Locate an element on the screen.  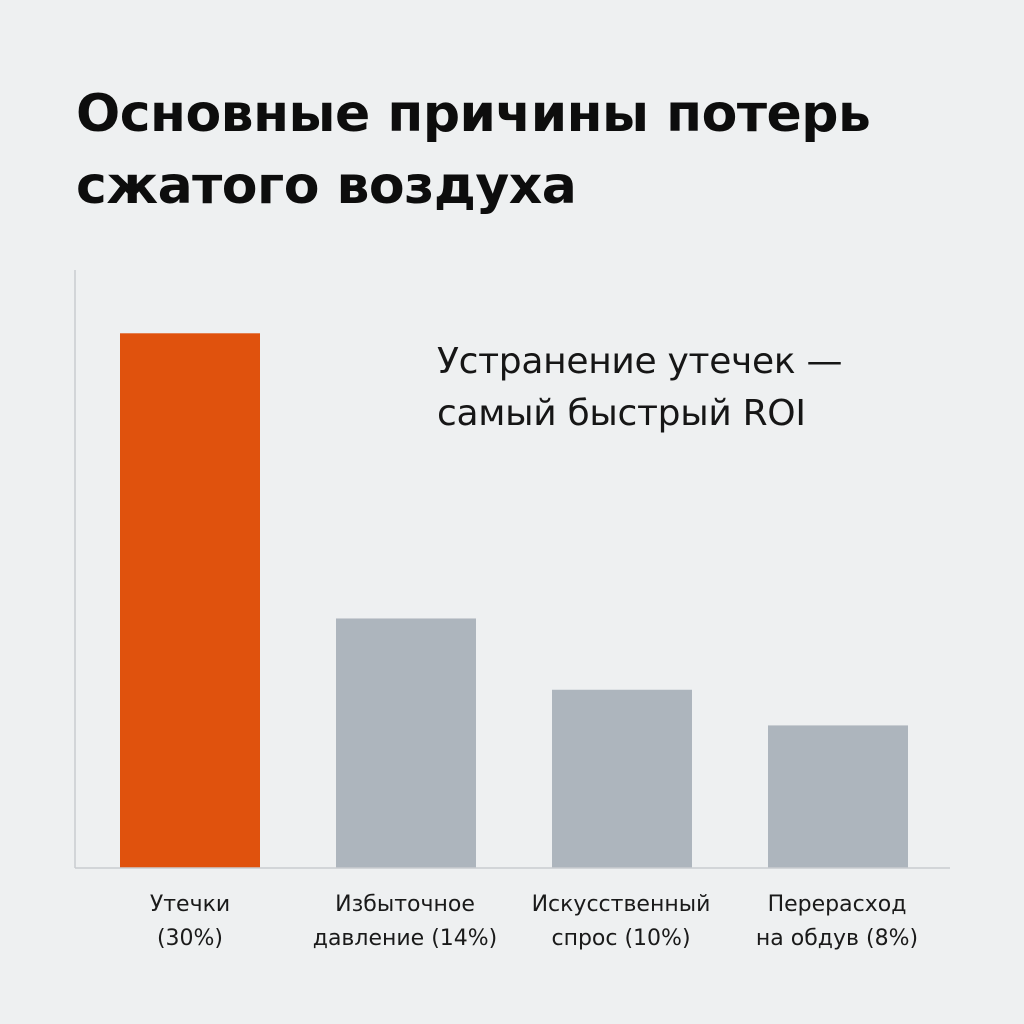
category-label-line-1: Избыточное is located at coordinates (405, 904).